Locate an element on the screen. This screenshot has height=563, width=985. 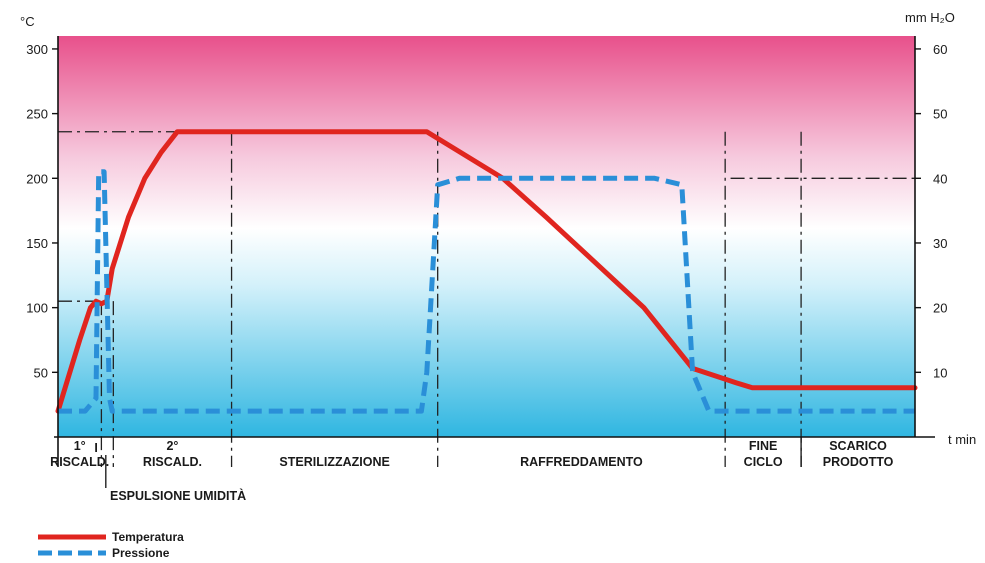
phase-sub-label: 1° is located at coordinates (80, 446).